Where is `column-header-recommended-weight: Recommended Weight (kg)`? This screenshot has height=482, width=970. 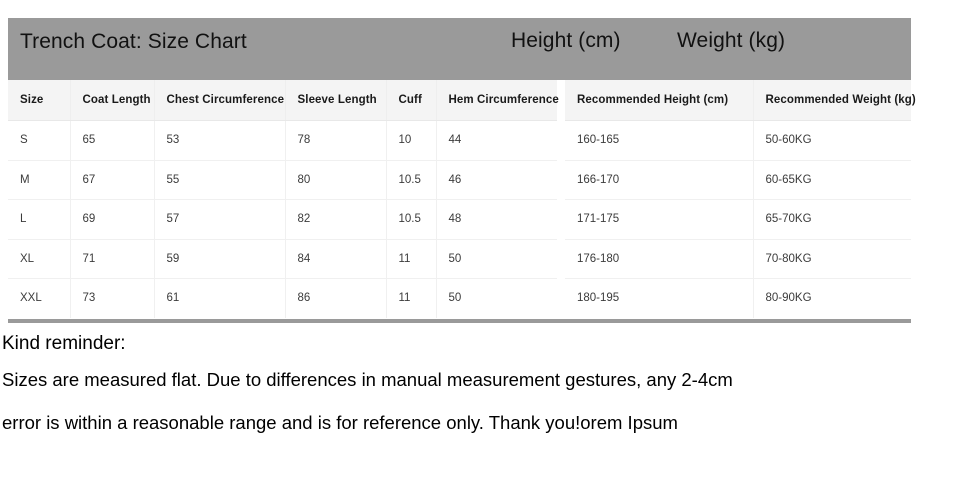 column-header-recommended-weight: Recommended Weight (kg) is located at coordinates (834, 100).